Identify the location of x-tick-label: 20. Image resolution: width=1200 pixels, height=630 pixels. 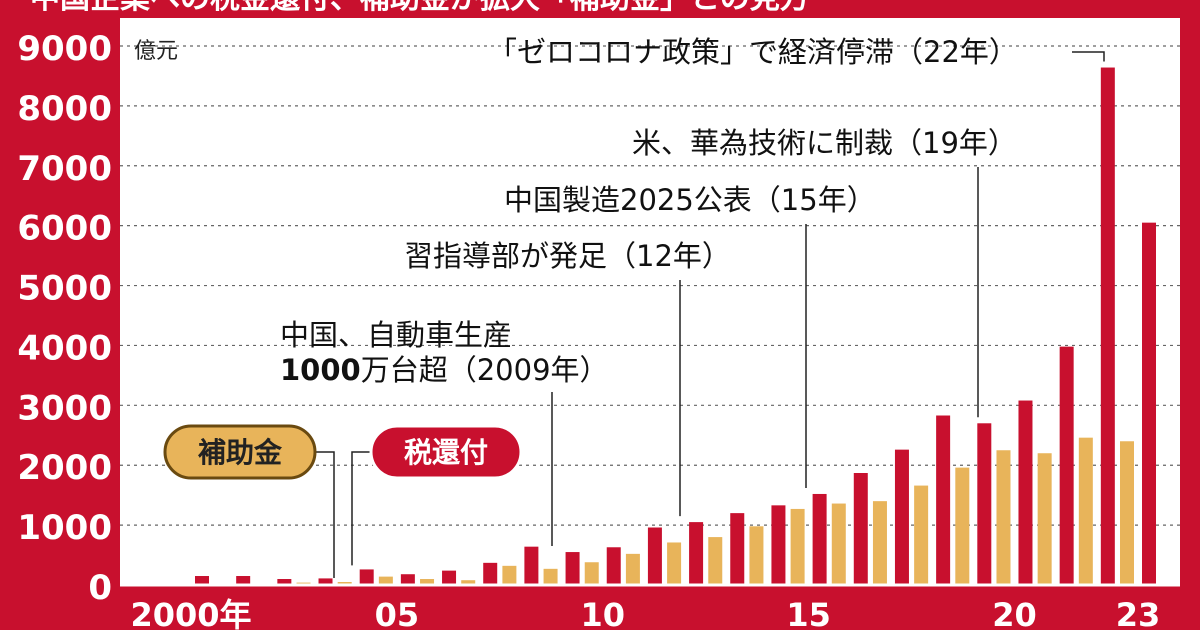
(1014, 613).